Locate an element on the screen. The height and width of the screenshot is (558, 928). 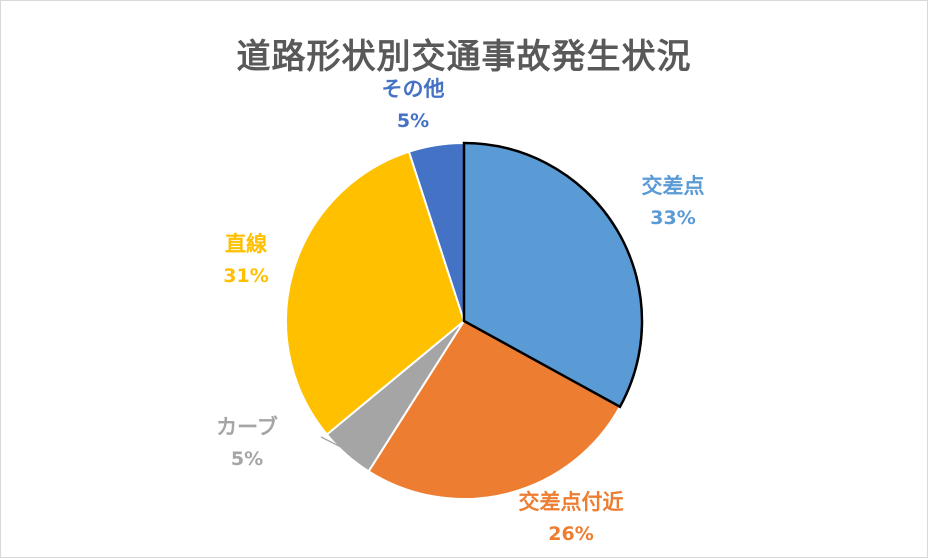
slice-straight is located at coordinates (375, 293).